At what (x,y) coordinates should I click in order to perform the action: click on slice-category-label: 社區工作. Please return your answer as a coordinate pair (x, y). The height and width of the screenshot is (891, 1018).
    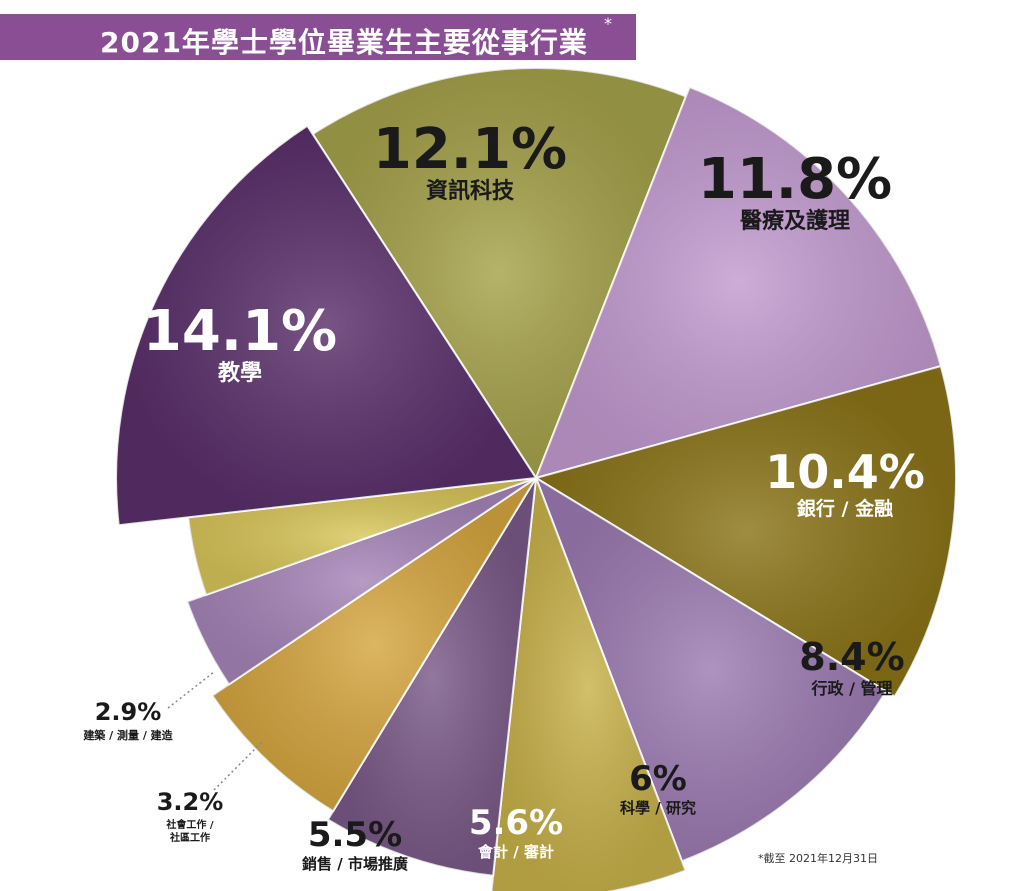
    Looking at the image, I should click on (189, 837).